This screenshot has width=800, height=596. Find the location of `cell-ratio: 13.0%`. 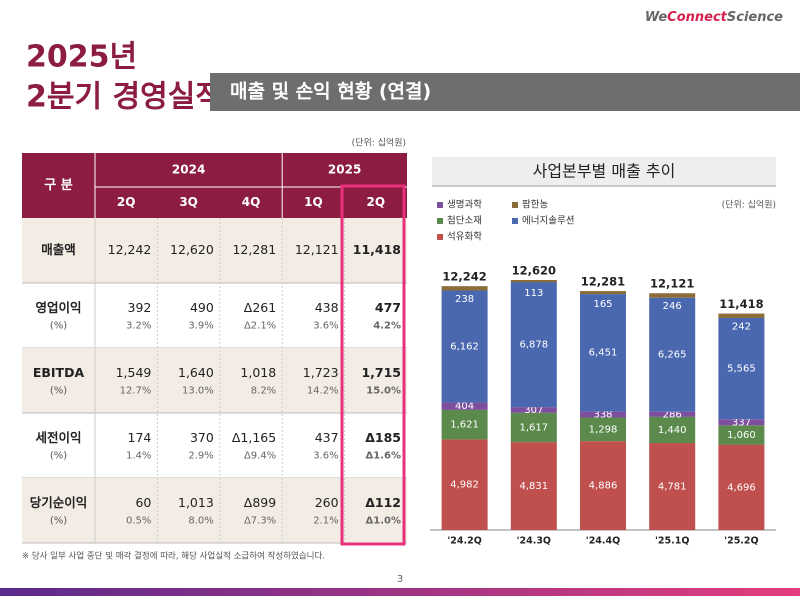

cell-ratio: 13.0% is located at coordinates (198, 391).